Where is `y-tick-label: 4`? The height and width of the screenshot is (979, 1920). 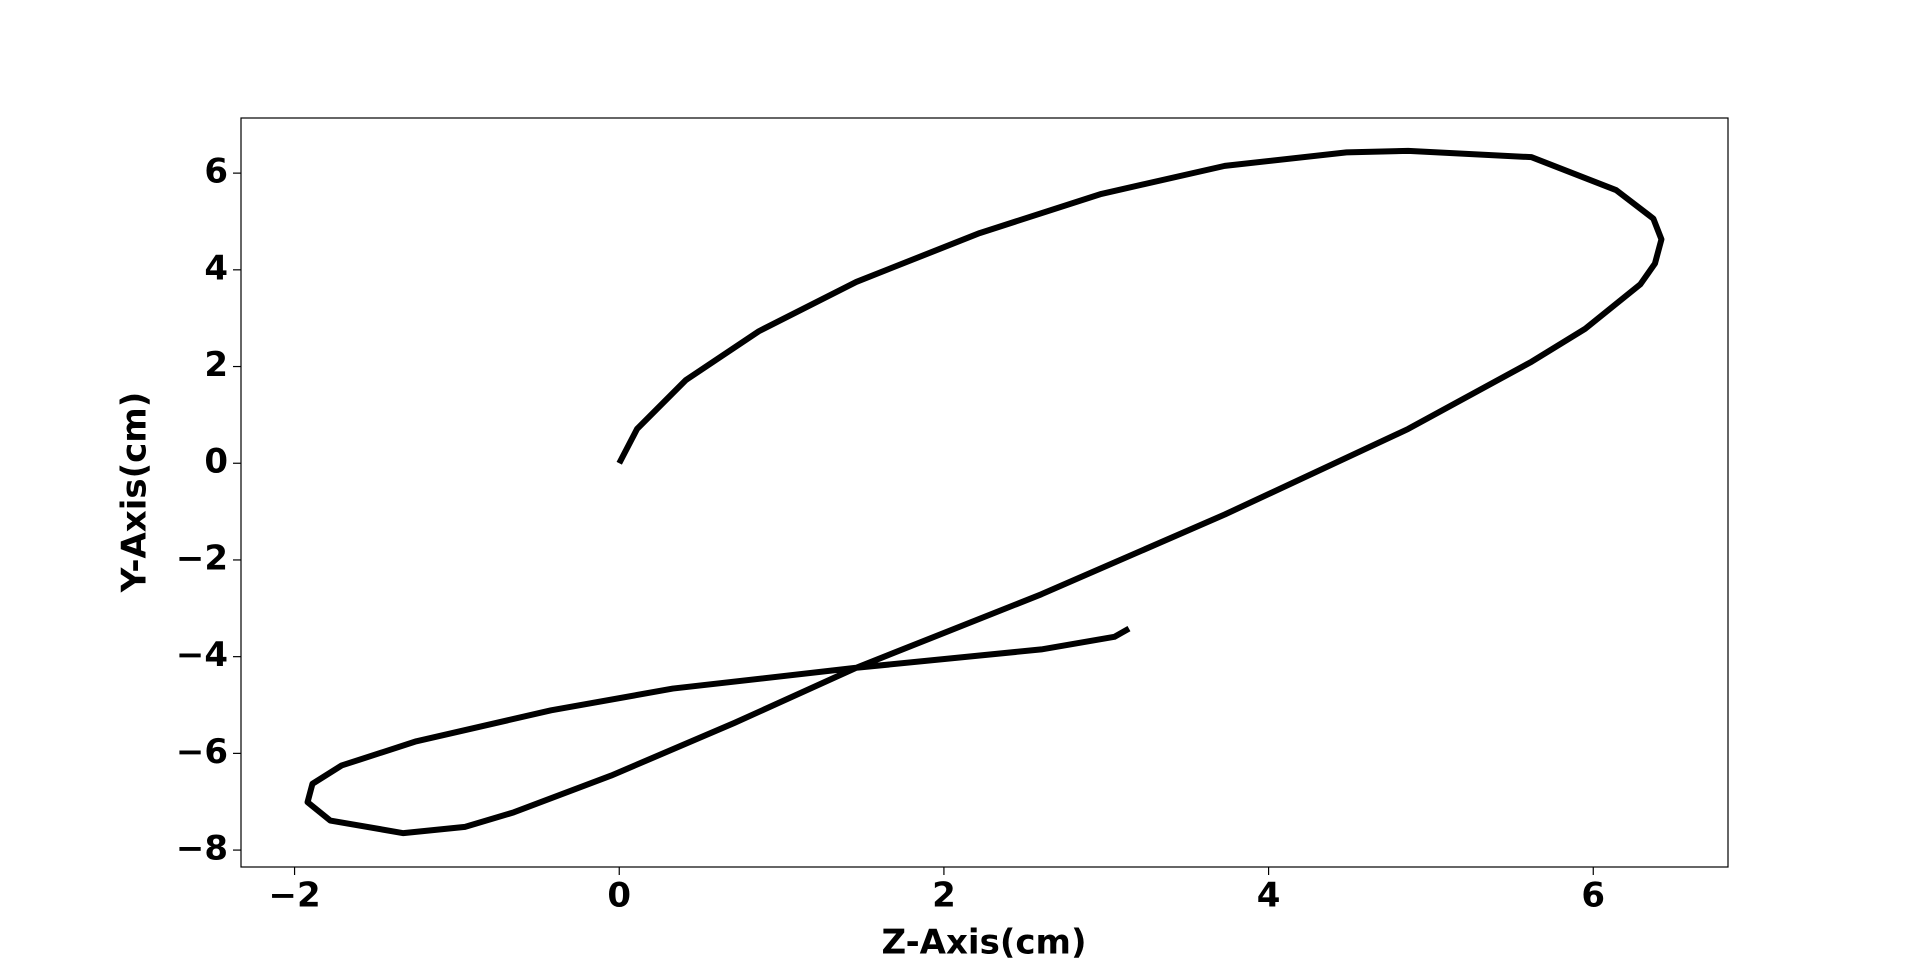 y-tick-label: 4 is located at coordinates (216, 268).